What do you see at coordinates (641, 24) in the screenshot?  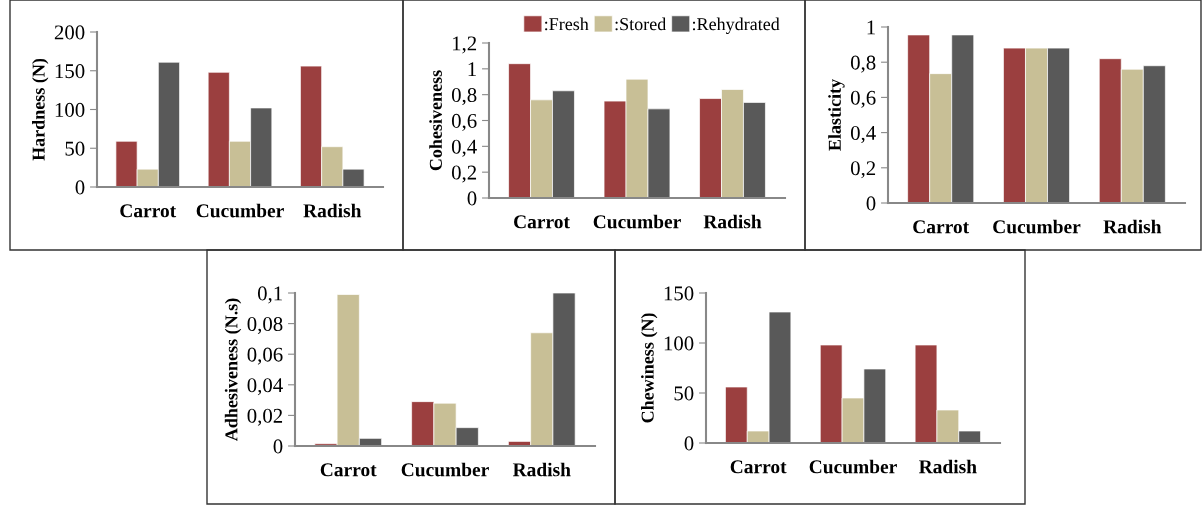 I see `legend-label: :Stored` at bounding box center [641, 24].